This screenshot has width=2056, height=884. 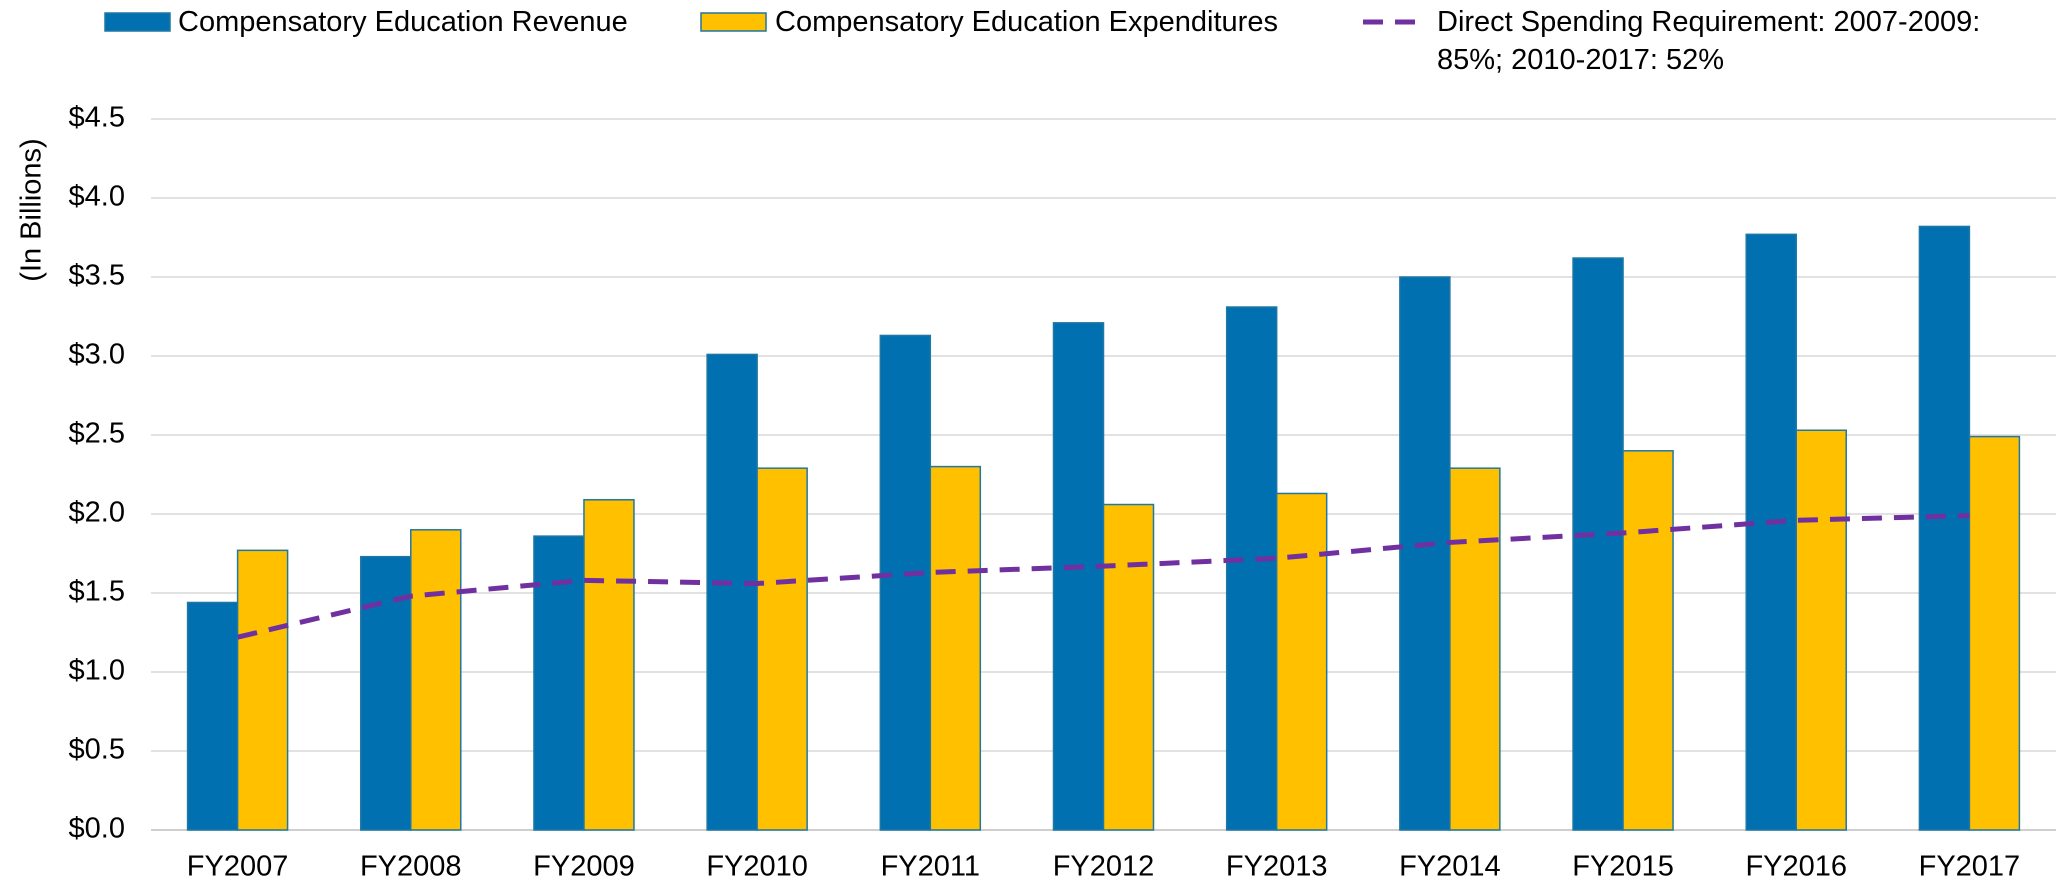 What do you see at coordinates (97, 513) in the screenshot?
I see `y-tick-label: $2.0` at bounding box center [97, 513].